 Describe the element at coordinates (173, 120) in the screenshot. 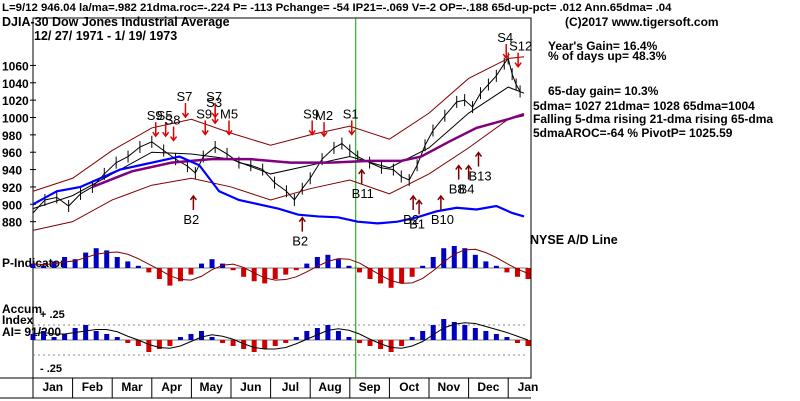

I see `signal-label: S8` at that location.